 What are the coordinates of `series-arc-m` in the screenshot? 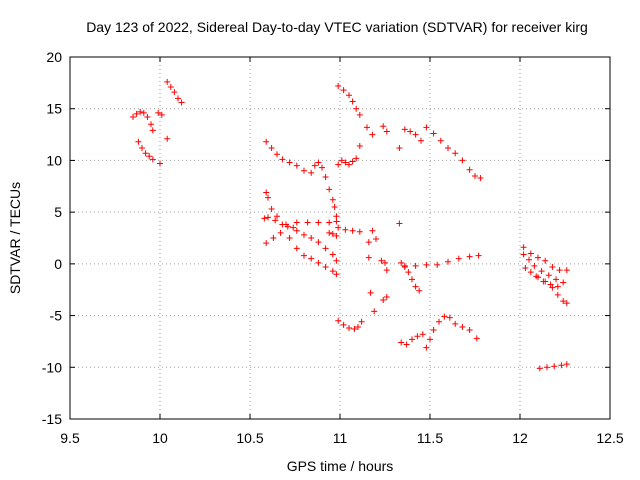 It's located at (350, 325).